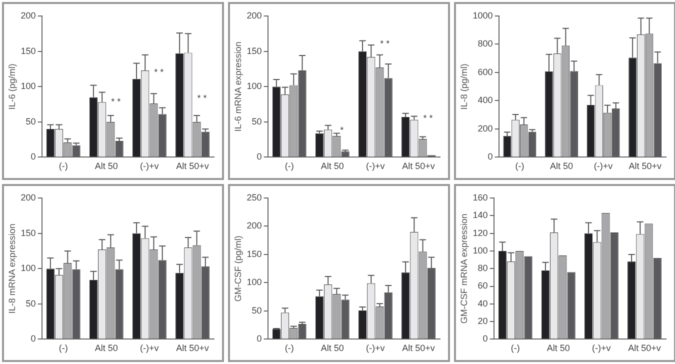 This screenshot has width=675, height=364. What do you see at coordinates (485, 71) in the screenshot?
I see `y-tick-label: 600` at bounding box center [485, 71].